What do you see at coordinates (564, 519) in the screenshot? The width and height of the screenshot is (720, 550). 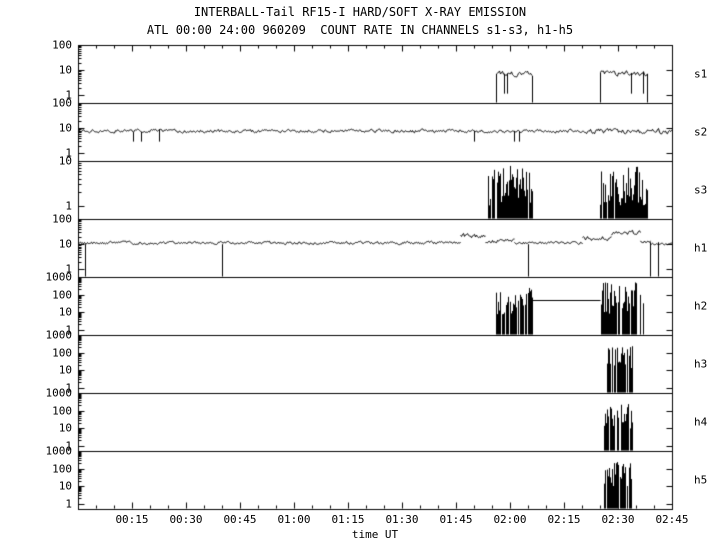 I see `x-tick-label: 02:15` at bounding box center [564, 519].